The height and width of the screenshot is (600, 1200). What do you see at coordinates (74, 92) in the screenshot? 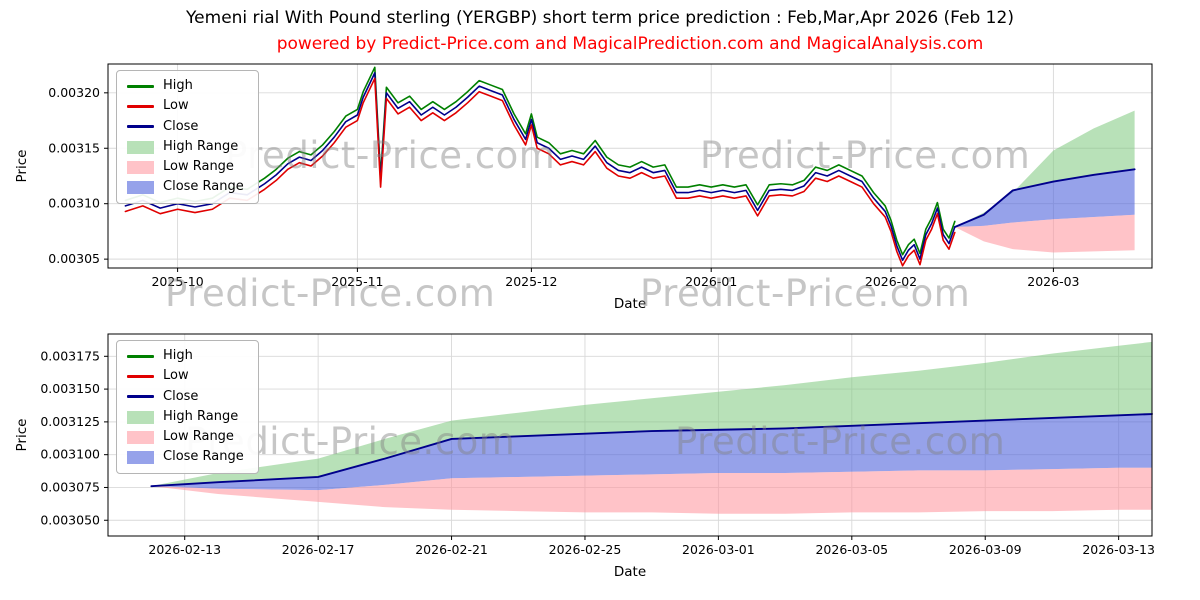
I see `y-tick-label: 0.00320` at bounding box center [74, 92].